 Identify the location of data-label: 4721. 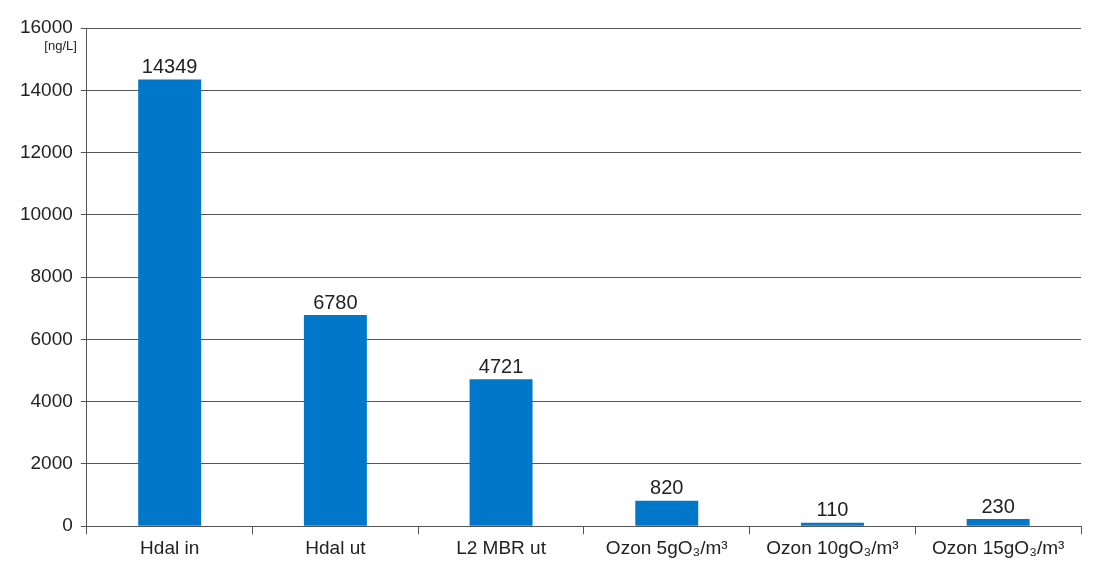
(501, 365).